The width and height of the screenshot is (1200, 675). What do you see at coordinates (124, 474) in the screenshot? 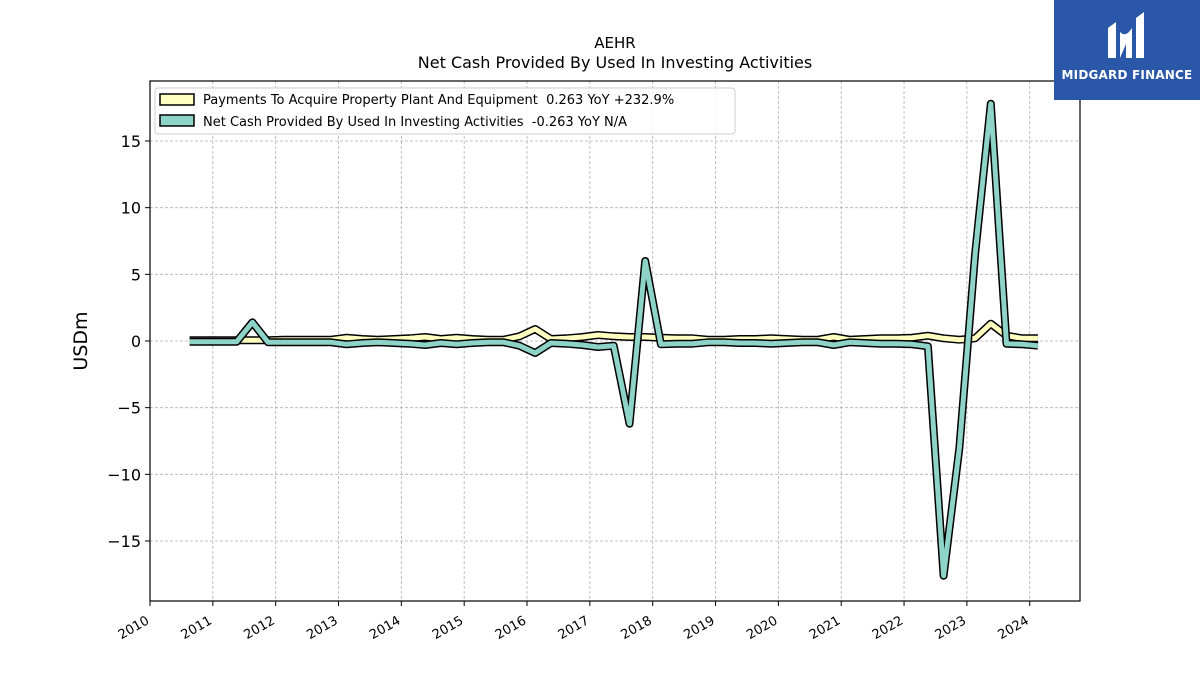
I see `y-tick-label: −10` at bounding box center [124, 474].